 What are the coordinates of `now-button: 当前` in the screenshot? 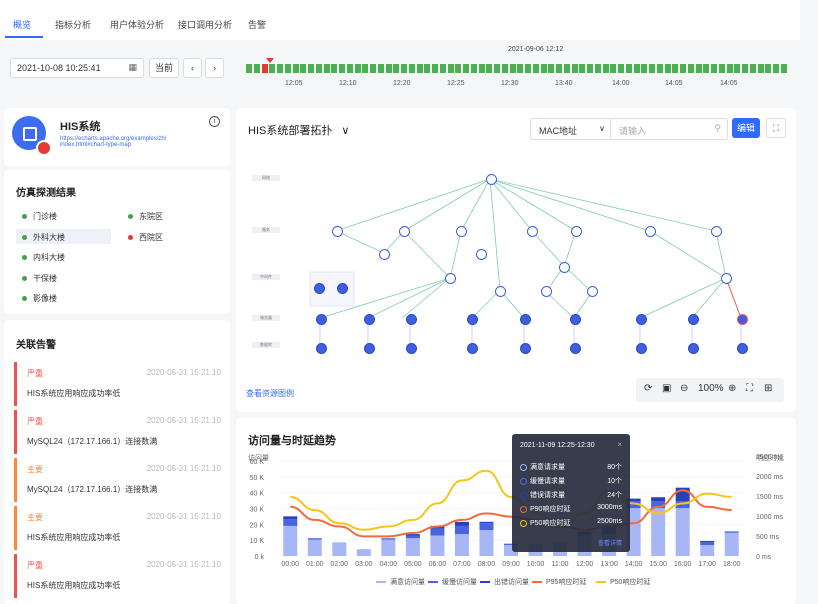 It's located at (164, 68).